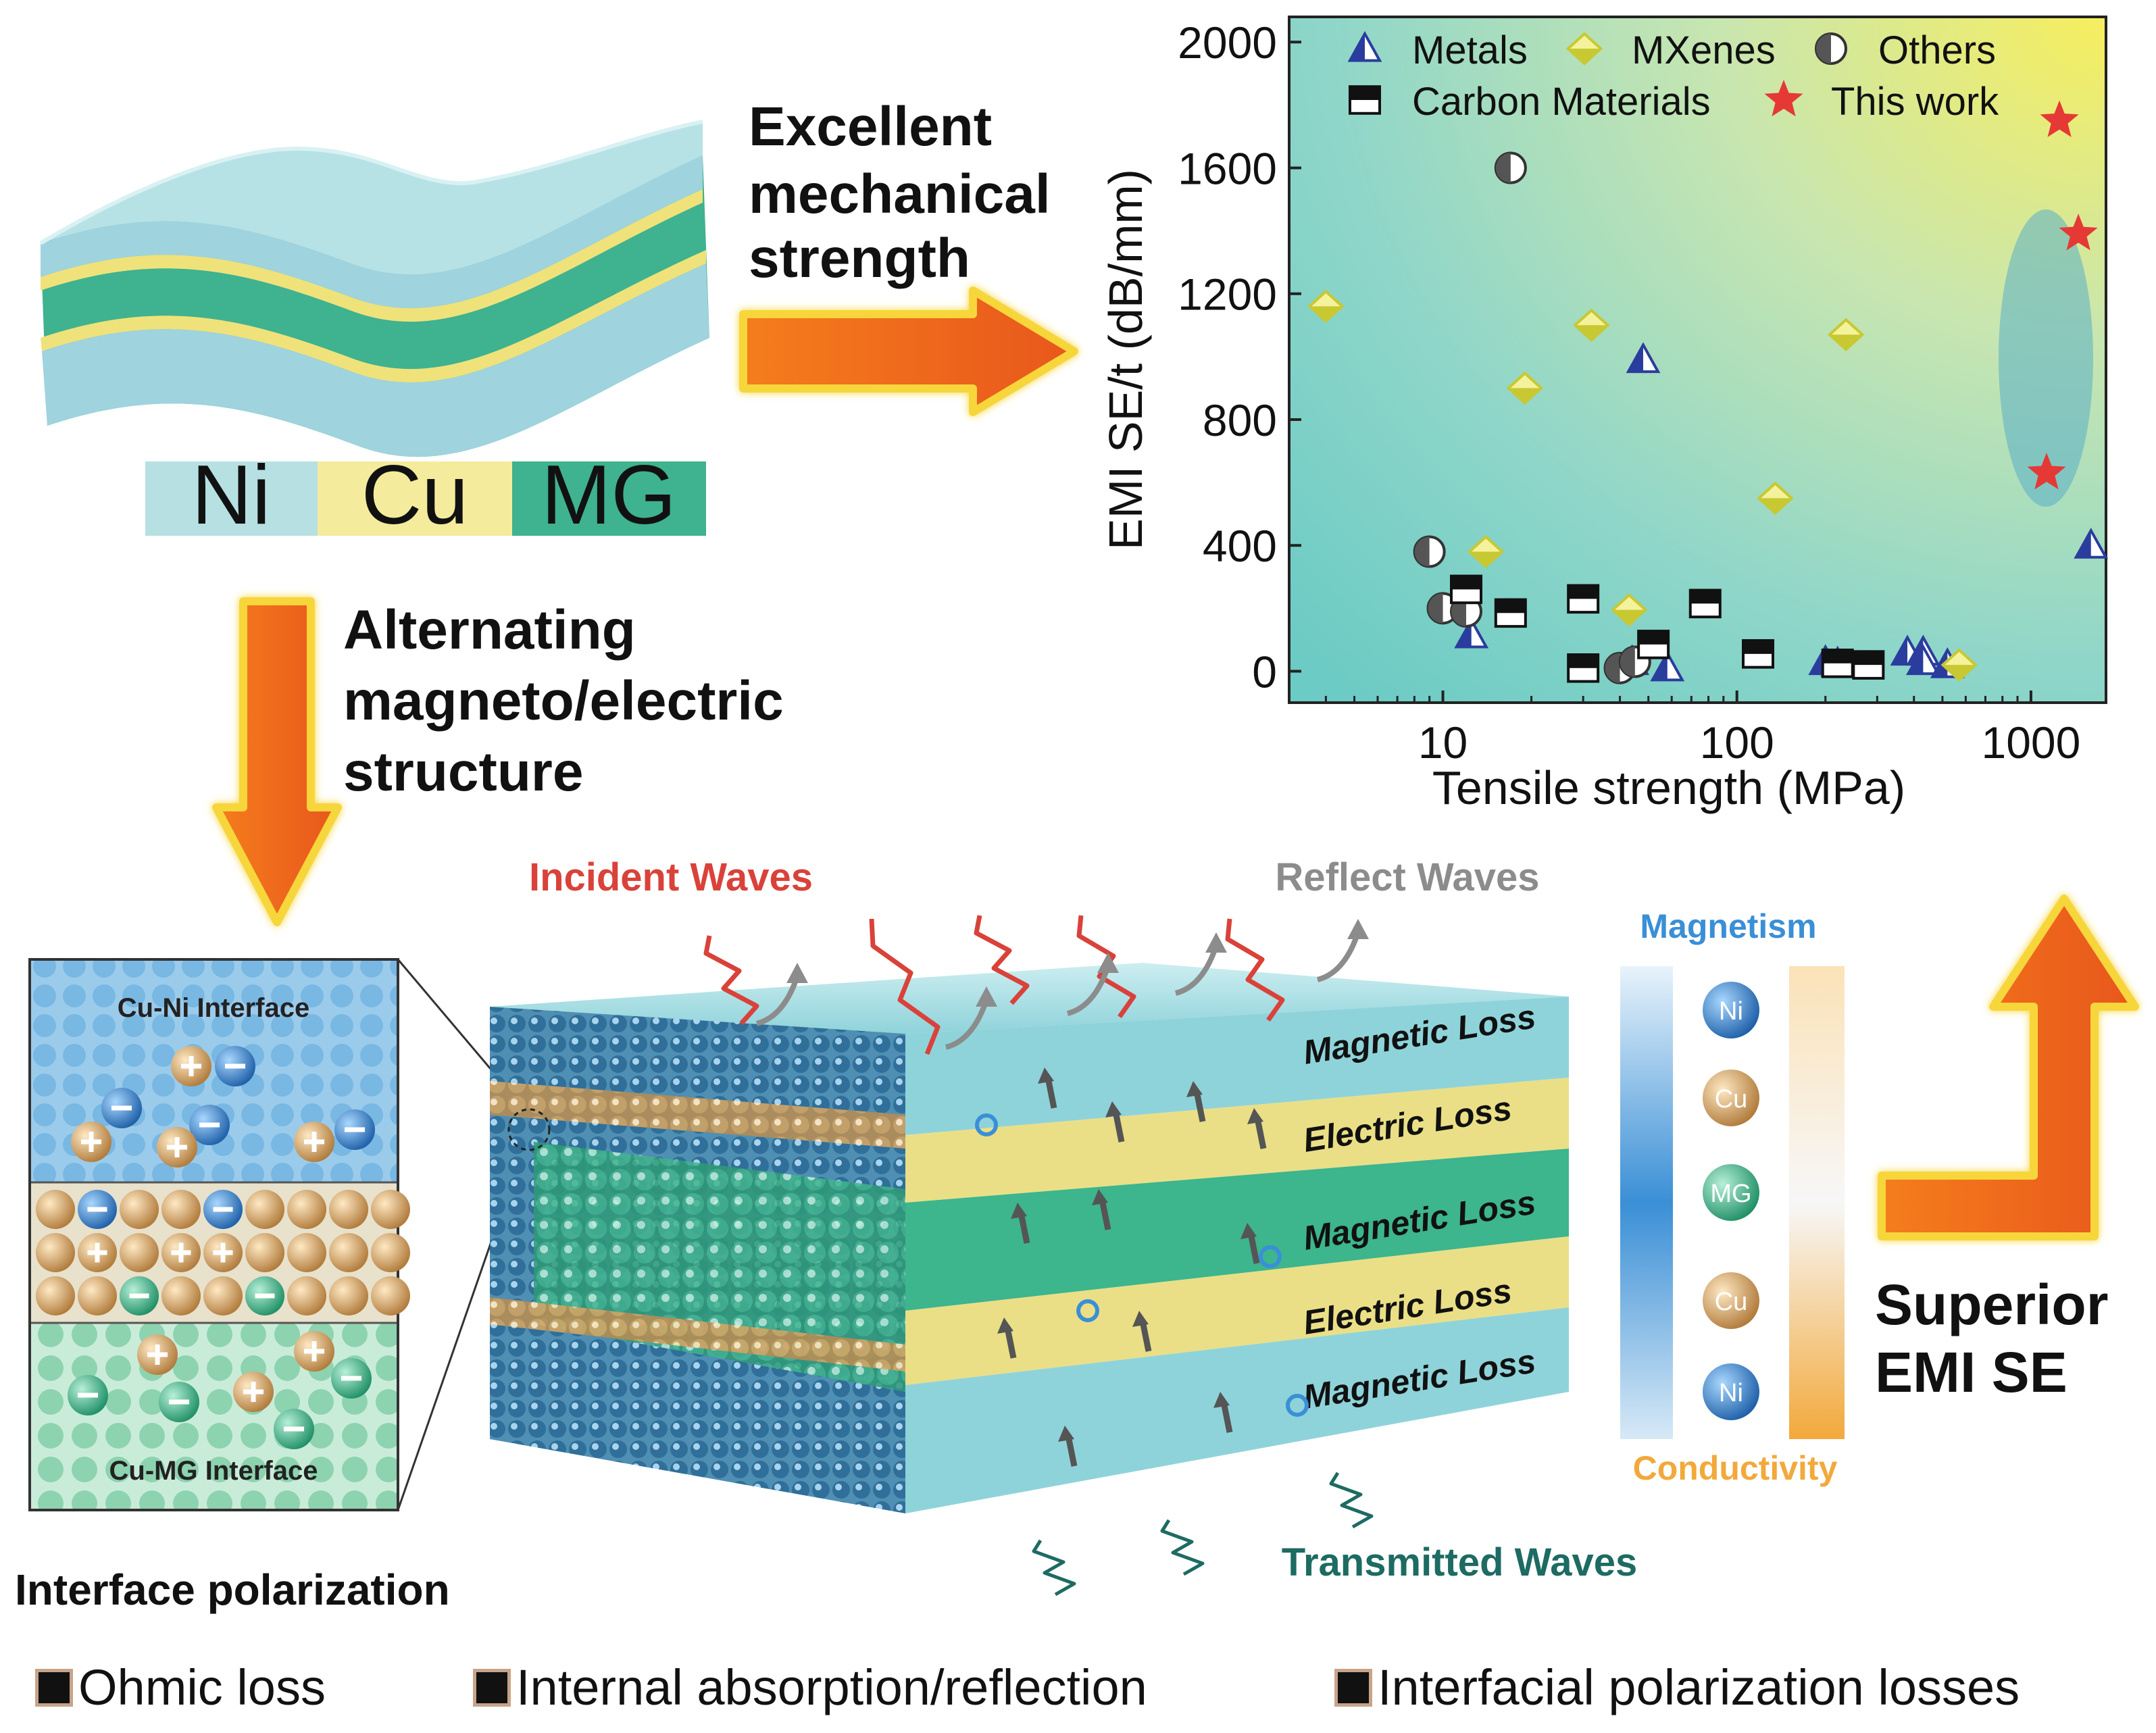 Image resolution: width=2156 pixels, height=1733 pixels. What do you see at coordinates (230, 495) in the screenshot?
I see `ni-label: Ni` at bounding box center [230, 495].